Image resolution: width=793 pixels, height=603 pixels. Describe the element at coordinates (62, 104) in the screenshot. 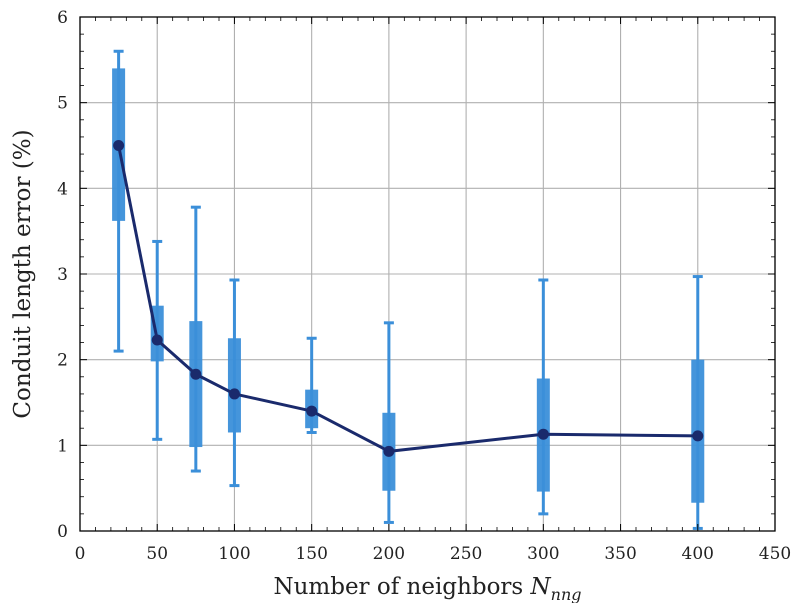

I see `y-tick-label: 5` at that location.